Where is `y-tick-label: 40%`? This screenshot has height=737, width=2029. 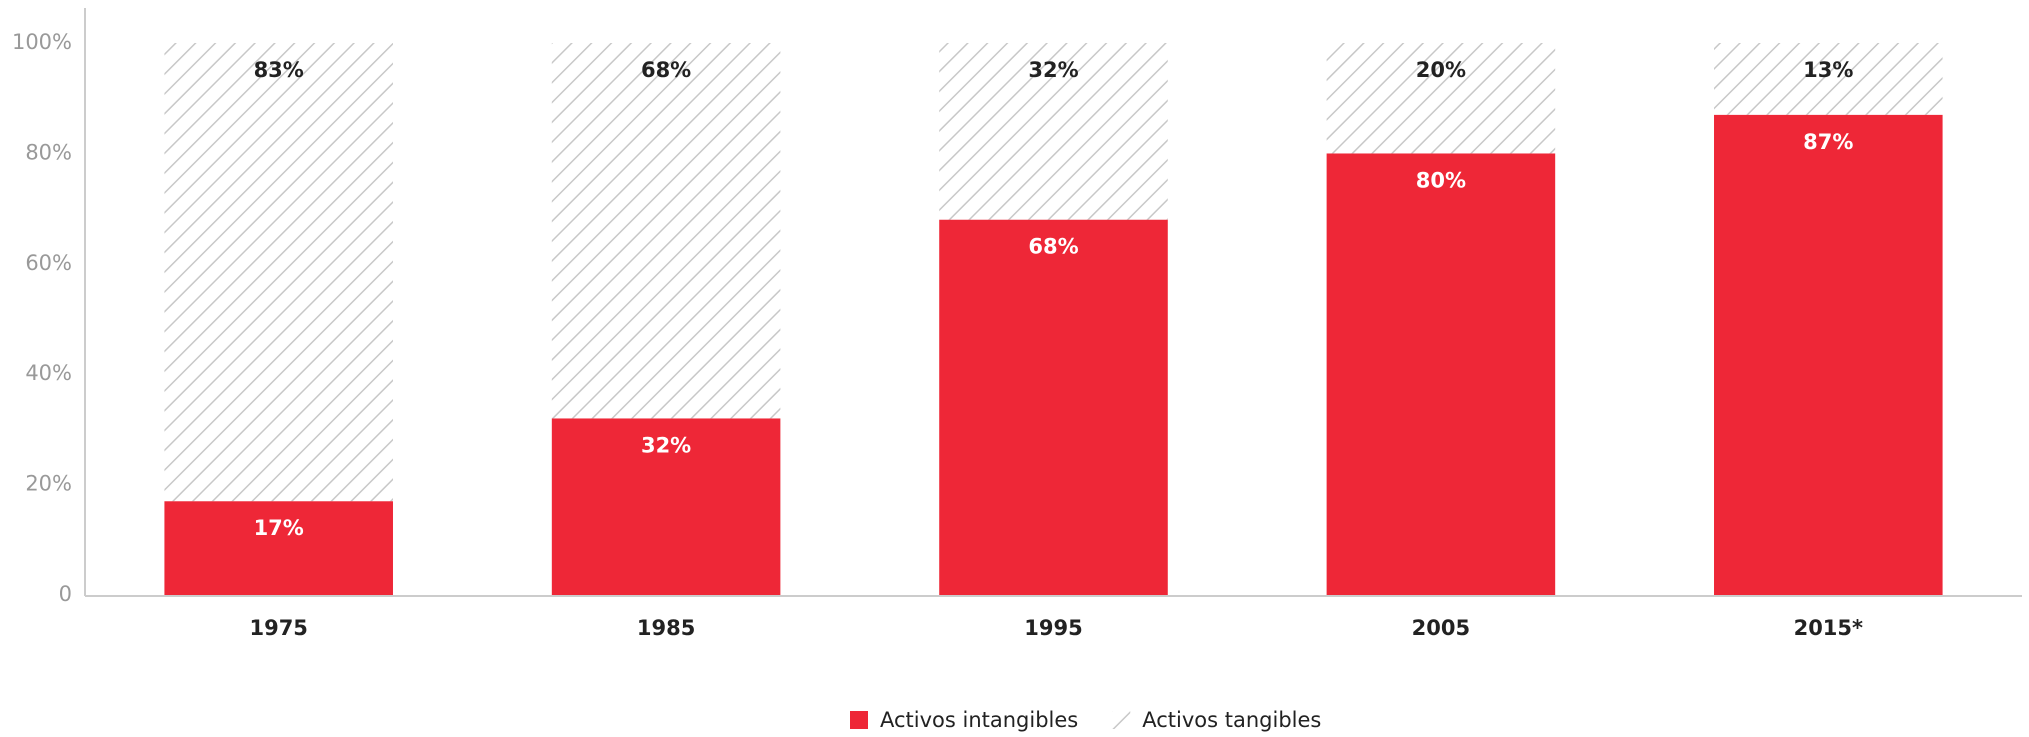 y-tick-label: 40% is located at coordinates (48, 373).